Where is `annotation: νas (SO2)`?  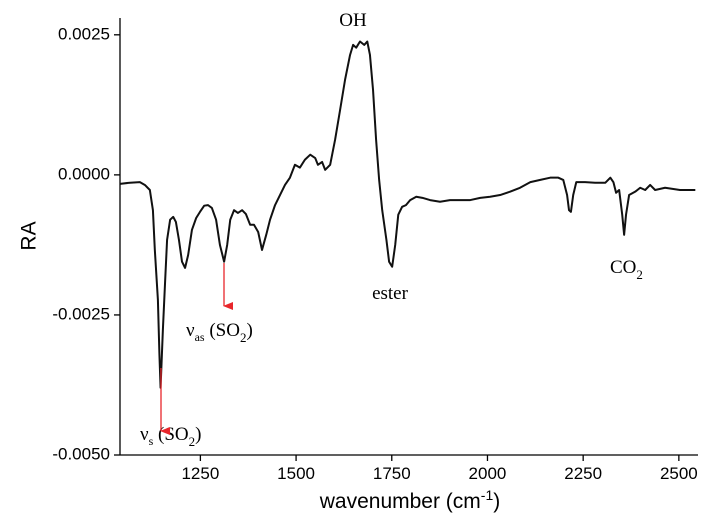
annotation: νas (SO2) is located at coordinates (219, 332).